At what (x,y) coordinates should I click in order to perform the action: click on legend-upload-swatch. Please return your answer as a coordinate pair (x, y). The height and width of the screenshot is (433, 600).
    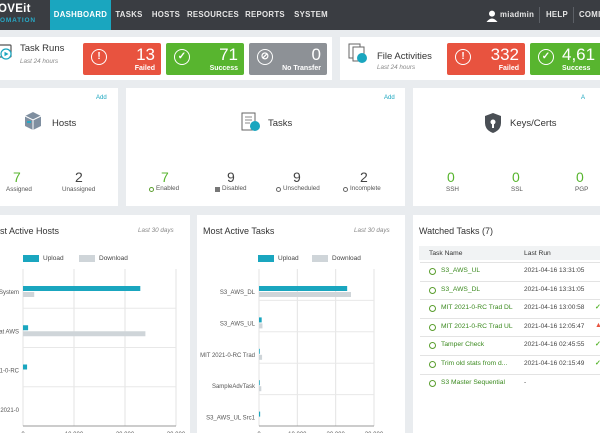
    Looking at the image, I should click on (31, 258).